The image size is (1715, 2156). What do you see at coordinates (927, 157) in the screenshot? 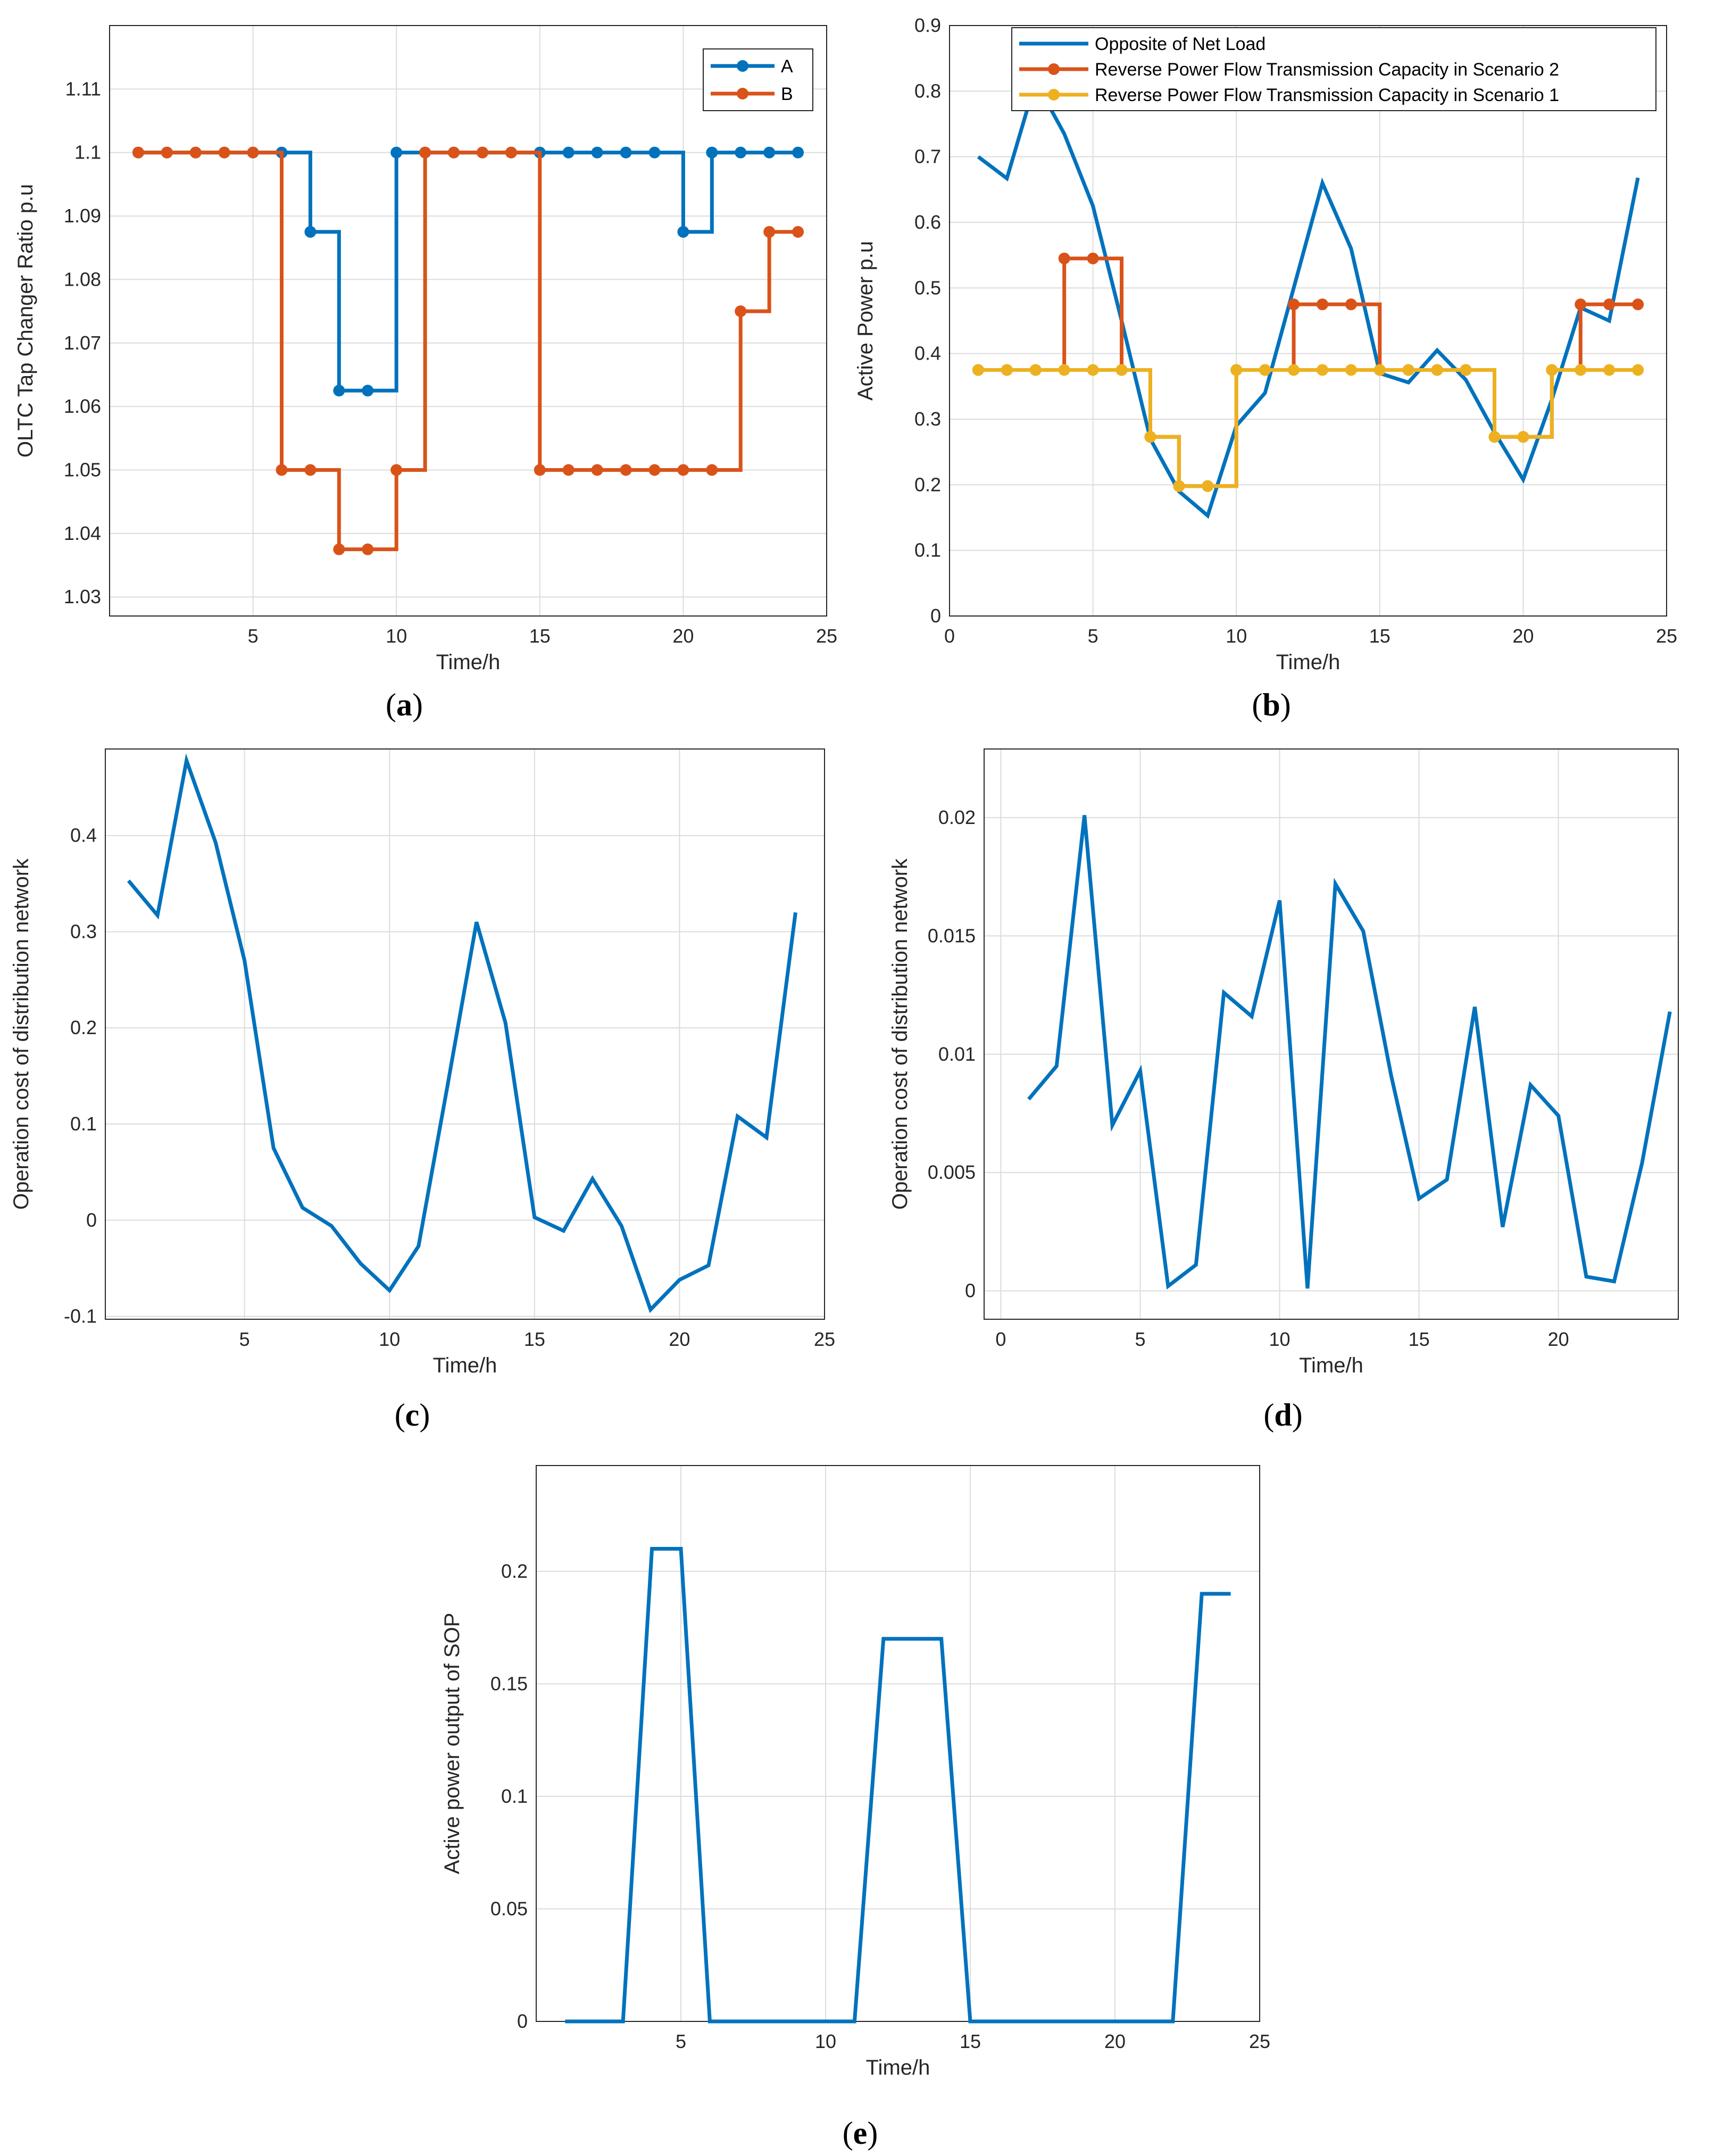
I see `y-tick-label: 0.7` at bounding box center [927, 157].